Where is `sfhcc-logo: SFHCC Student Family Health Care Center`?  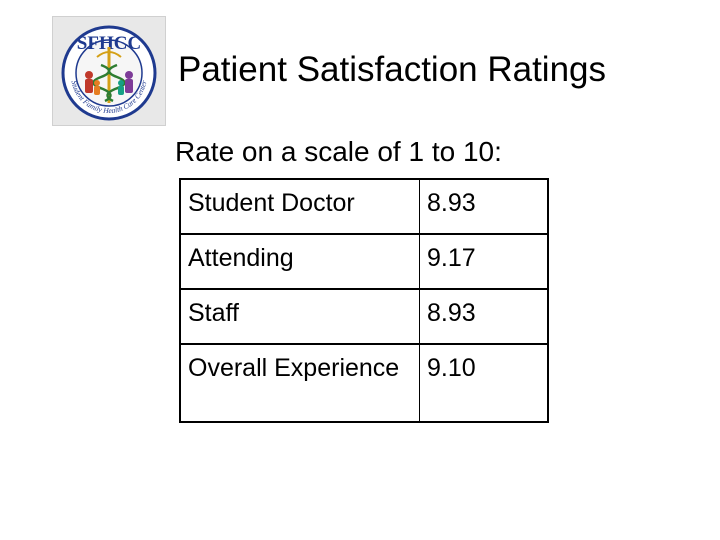
sfhcc-logo: SFHCC Student Family Health Care Center is located at coordinates (109, 71).